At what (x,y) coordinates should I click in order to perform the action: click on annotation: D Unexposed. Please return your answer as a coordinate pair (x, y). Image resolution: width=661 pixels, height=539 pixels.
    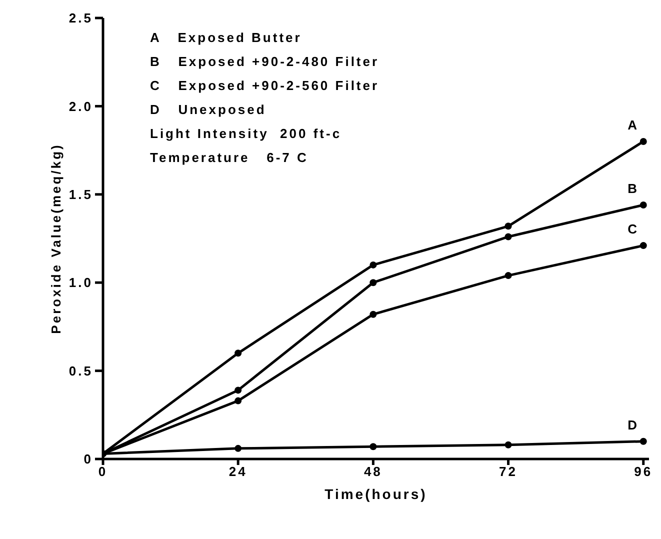
    Looking at the image, I should click on (209, 110).